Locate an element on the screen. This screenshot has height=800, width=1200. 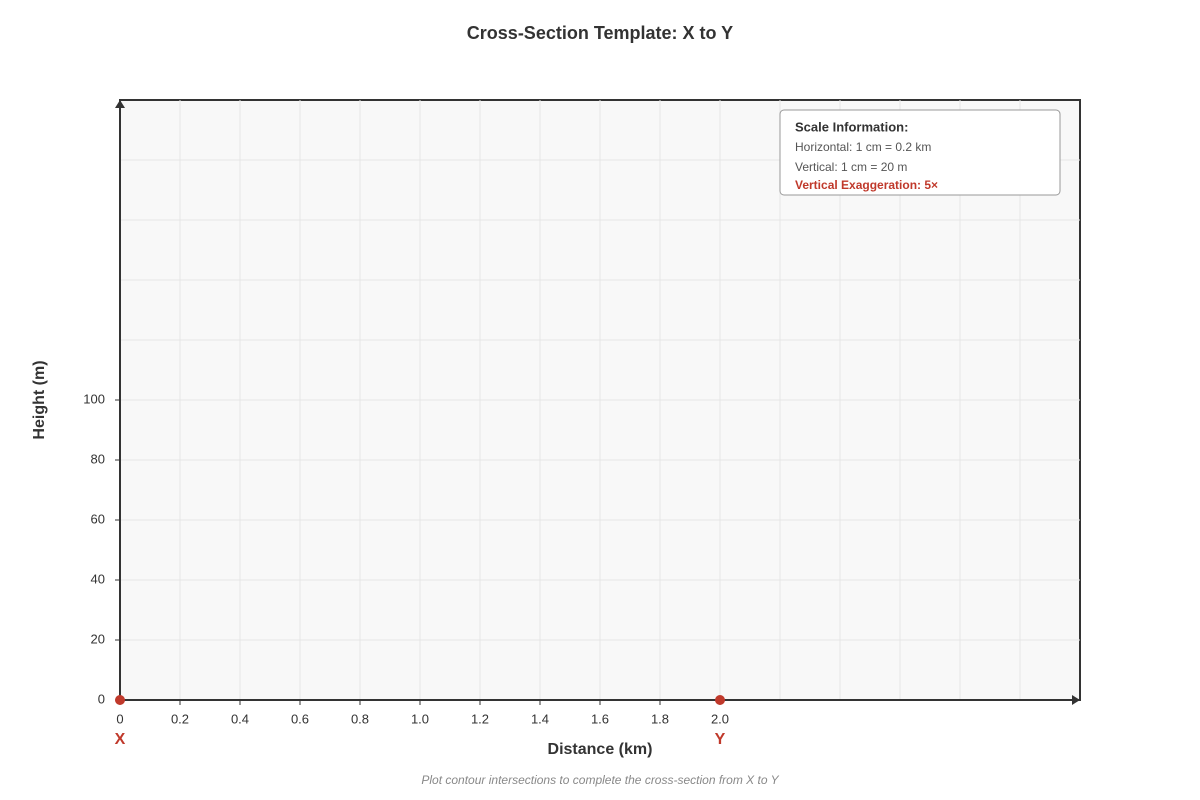
x-tick-label: 1.4 is located at coordinates (540, 718).